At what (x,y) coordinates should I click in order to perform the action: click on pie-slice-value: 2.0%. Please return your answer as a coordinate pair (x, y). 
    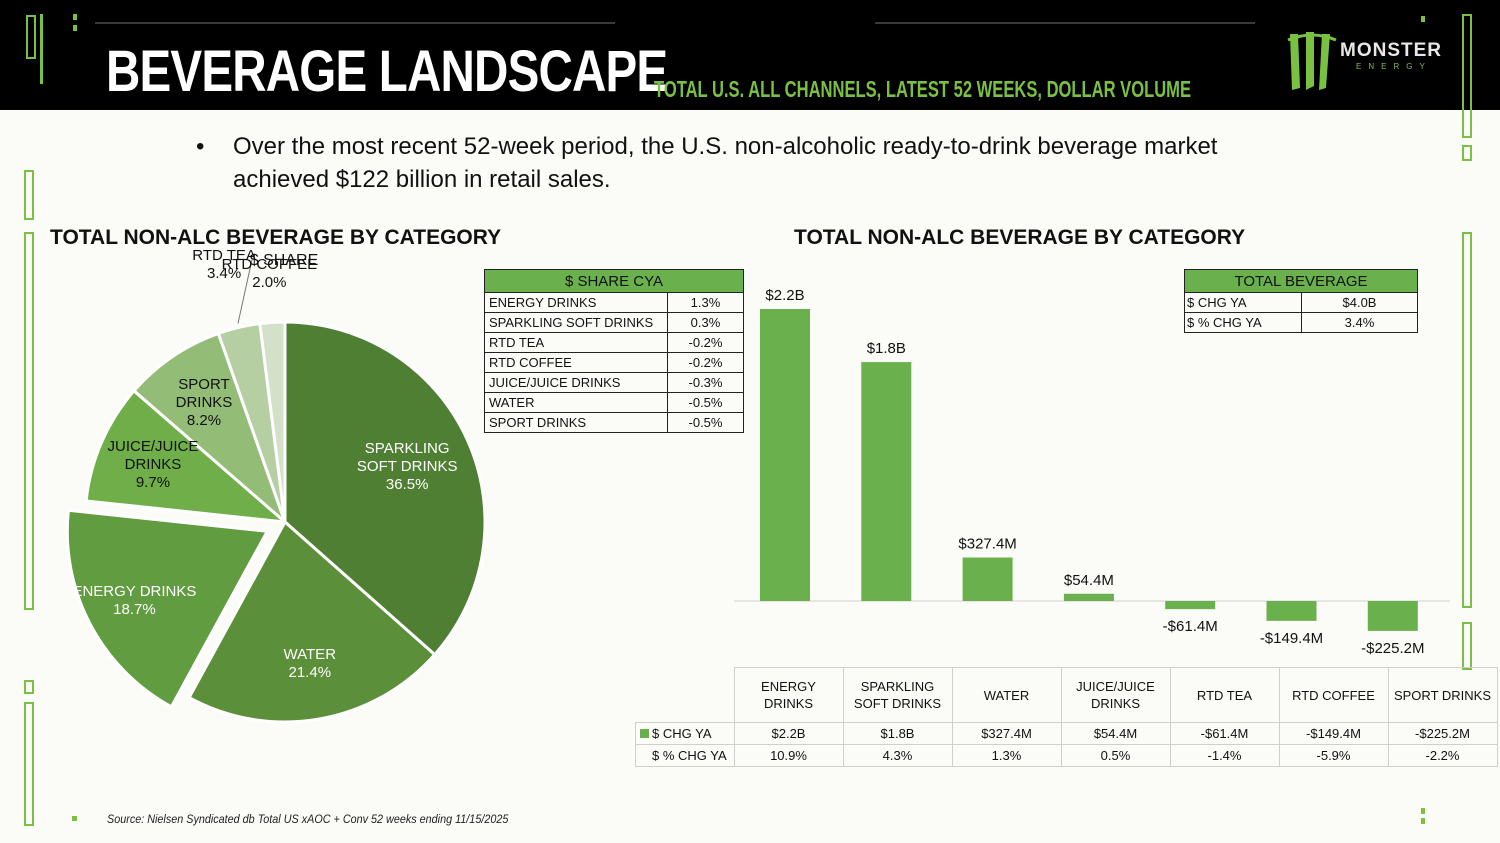
    Looking at the image, I should click on (269, 283).